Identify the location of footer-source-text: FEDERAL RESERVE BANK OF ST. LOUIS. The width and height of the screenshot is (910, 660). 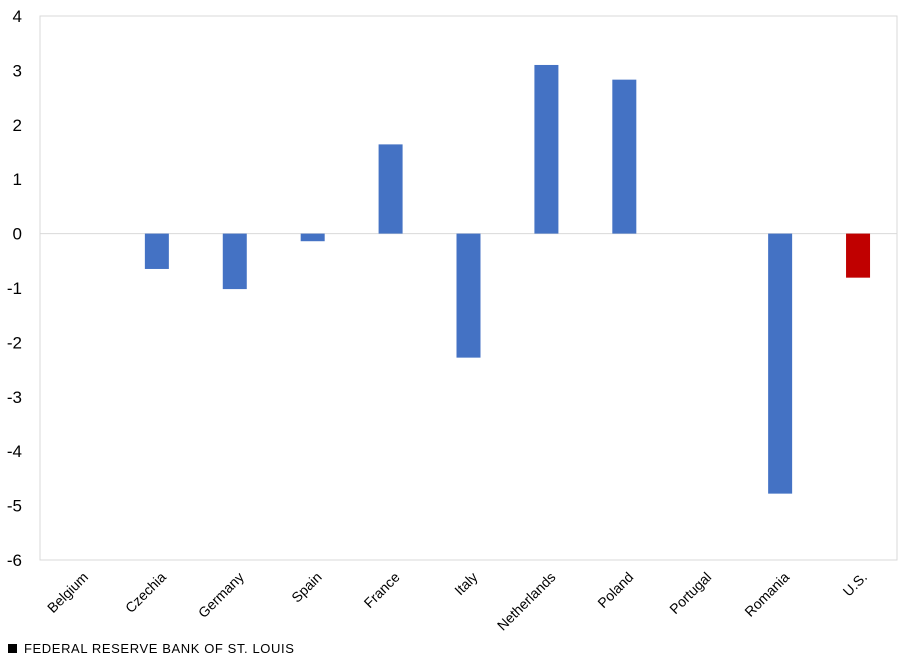
(159, 648).